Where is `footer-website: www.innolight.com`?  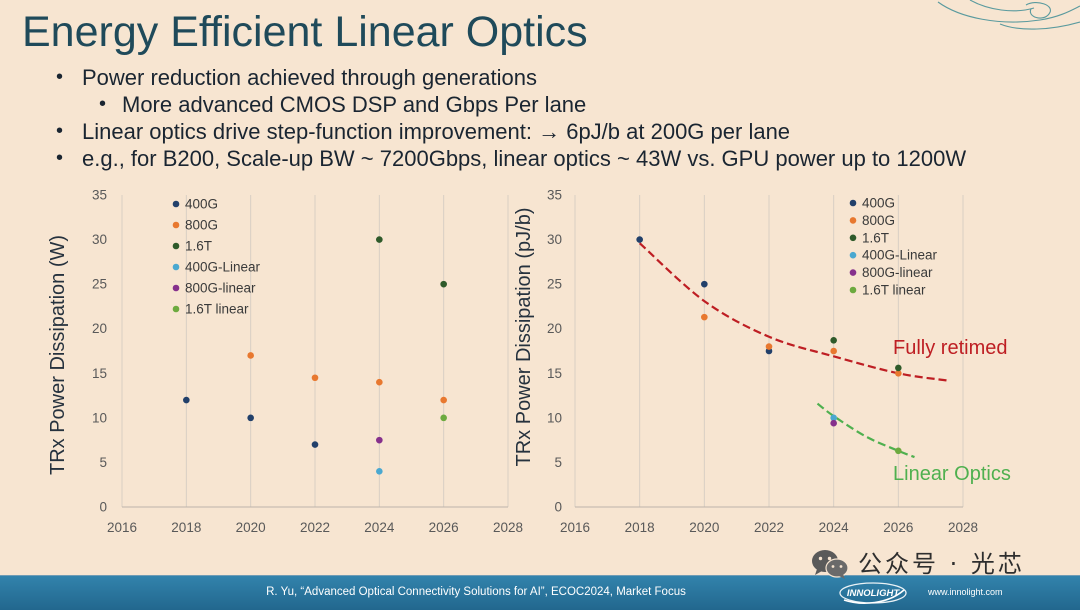
footer-website: www.innolight.com is located at coordinates (965, 592).